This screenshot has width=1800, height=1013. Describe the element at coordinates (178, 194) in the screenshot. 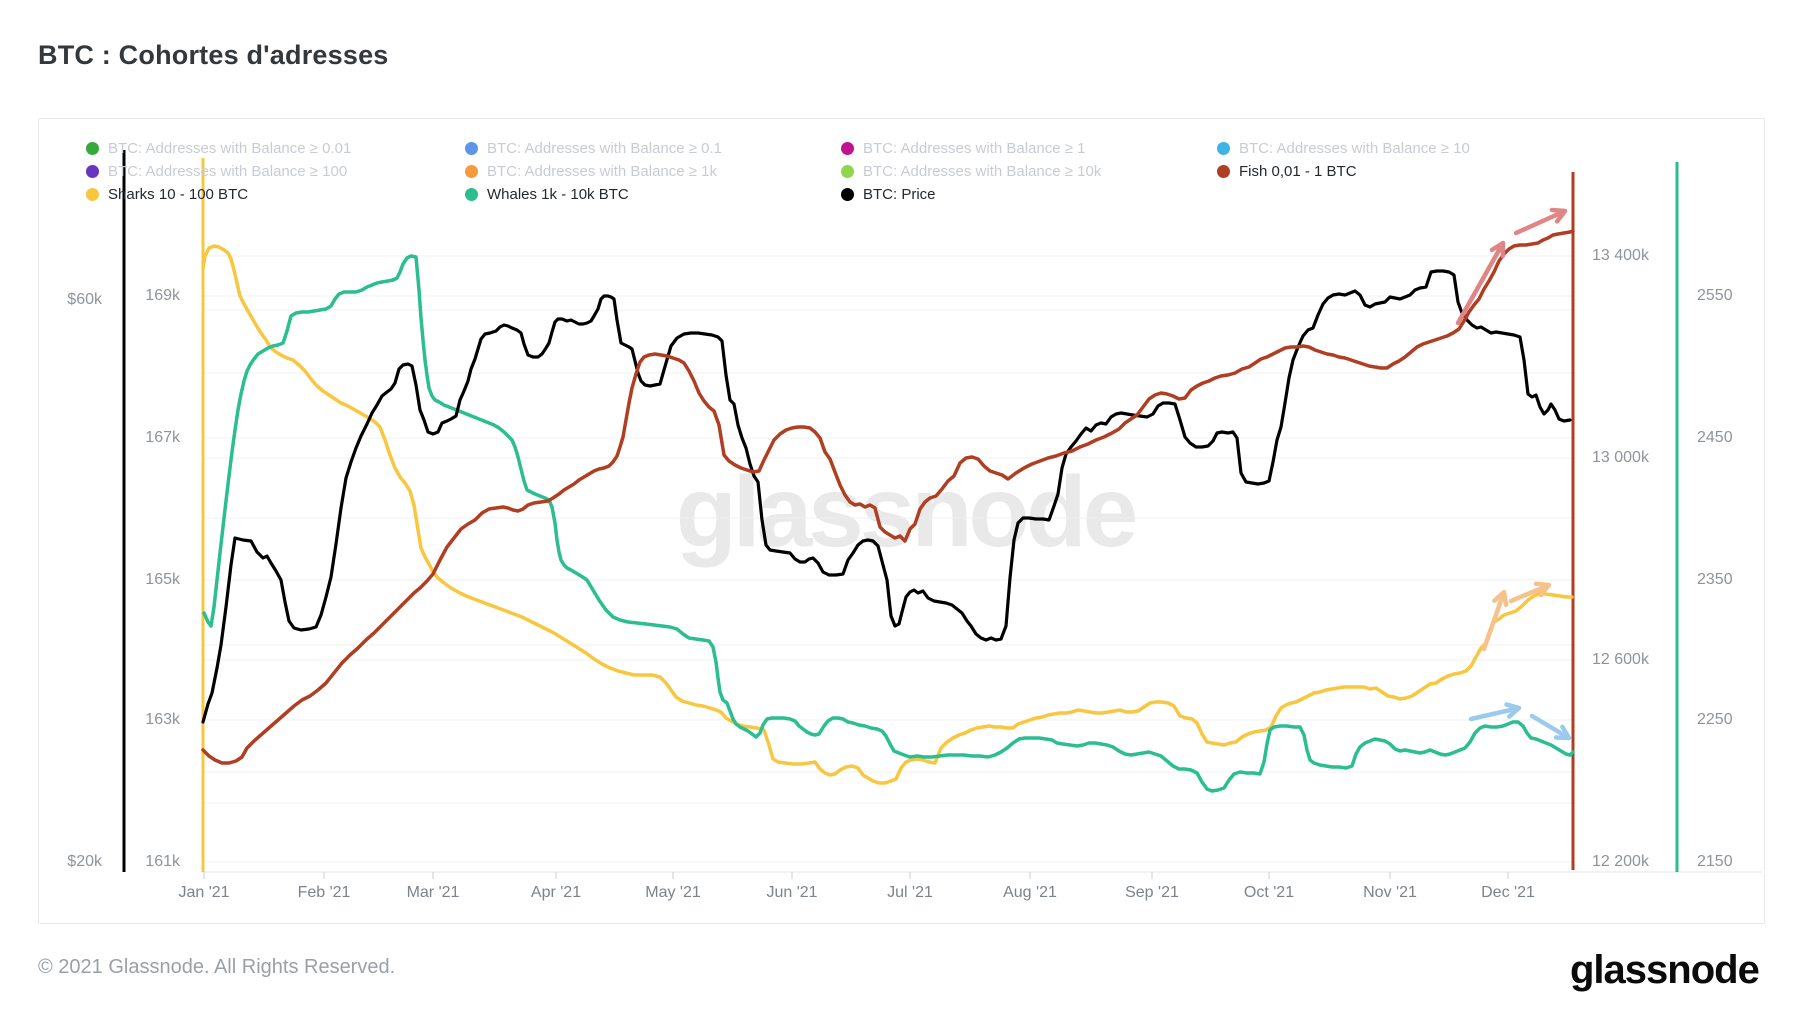

I see `legend-label: Sharks 10 - 100 BTC` at that location.